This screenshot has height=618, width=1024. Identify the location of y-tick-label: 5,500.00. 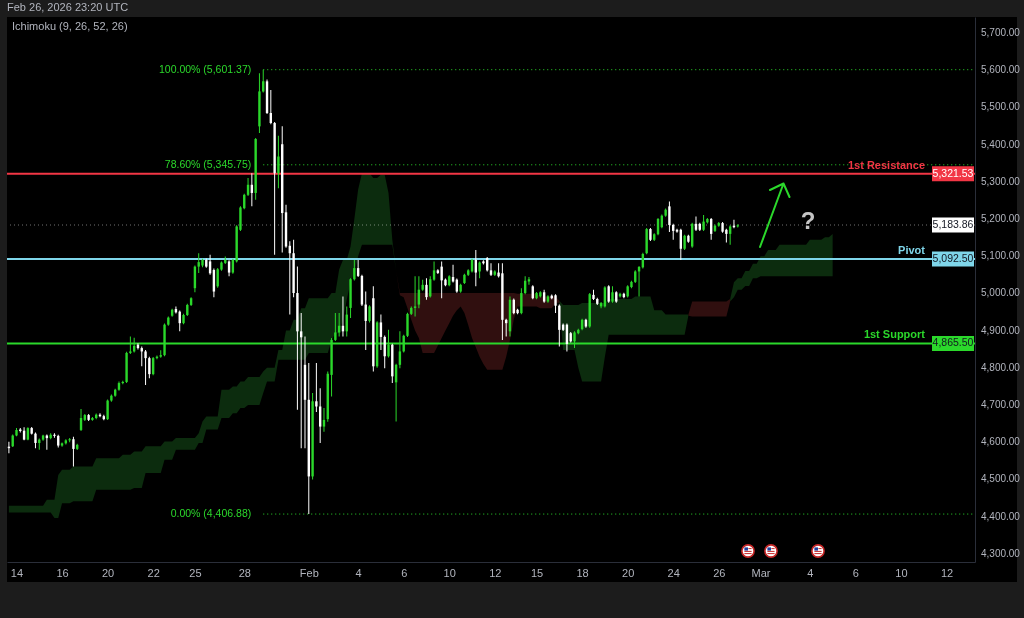
(1001, 107).